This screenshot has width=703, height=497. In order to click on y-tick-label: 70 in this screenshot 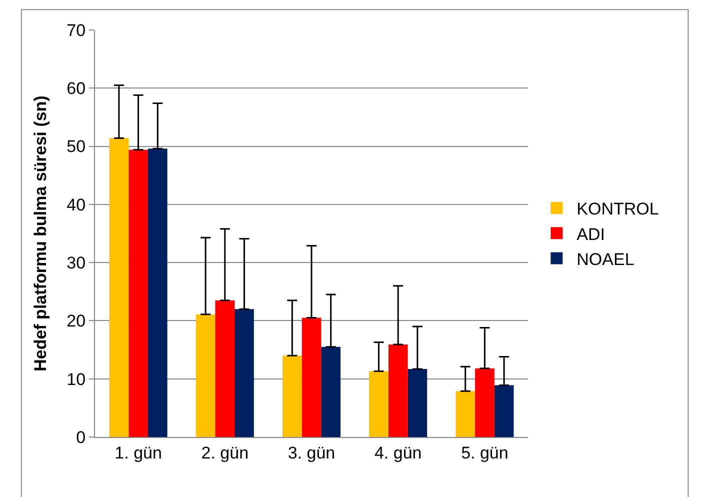, I will do `click(76, 30)`.